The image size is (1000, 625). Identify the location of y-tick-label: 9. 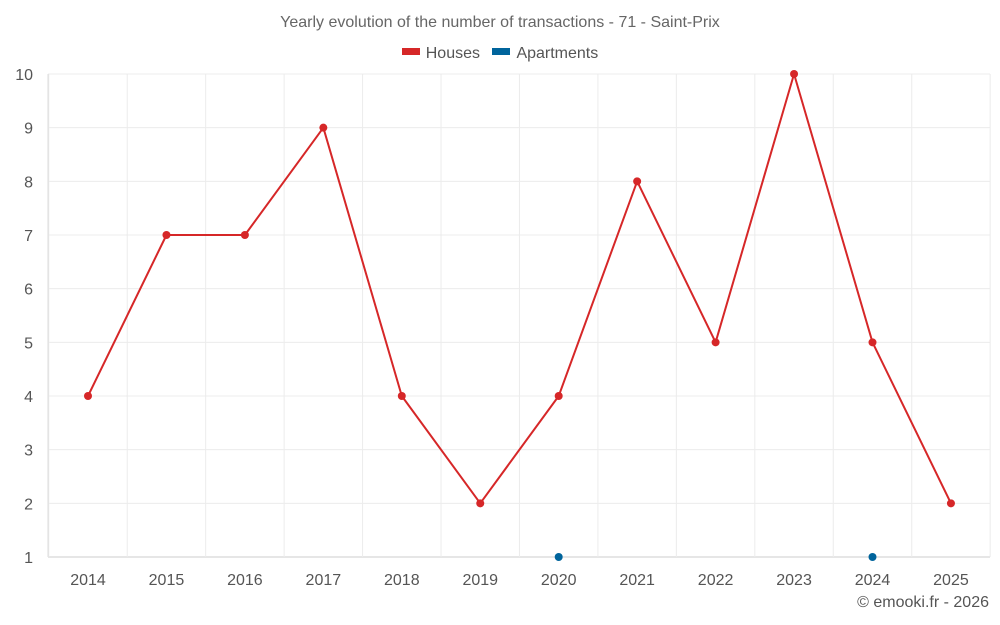
(28, 129).